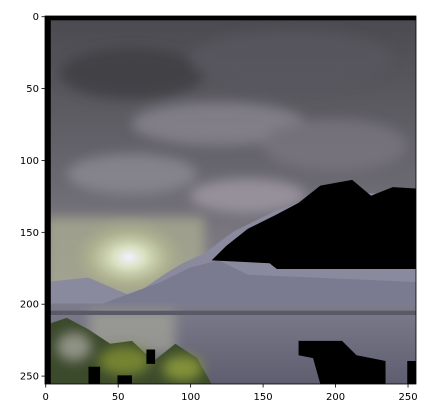 The height and width of the screenshot is (418, 431). What do you see at coordinates (29, 161) in the screenshot?
I see `y-tick-label: 100` at bounding box center [29, 161].